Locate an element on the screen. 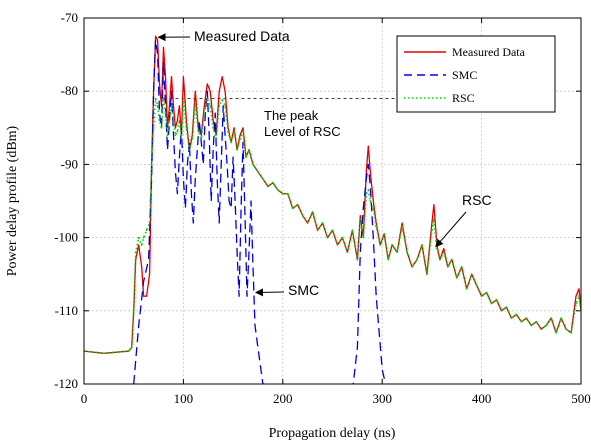 The width and height of the screenshot is (591, 444). arrow-smc is located at coordinates (269, 292).